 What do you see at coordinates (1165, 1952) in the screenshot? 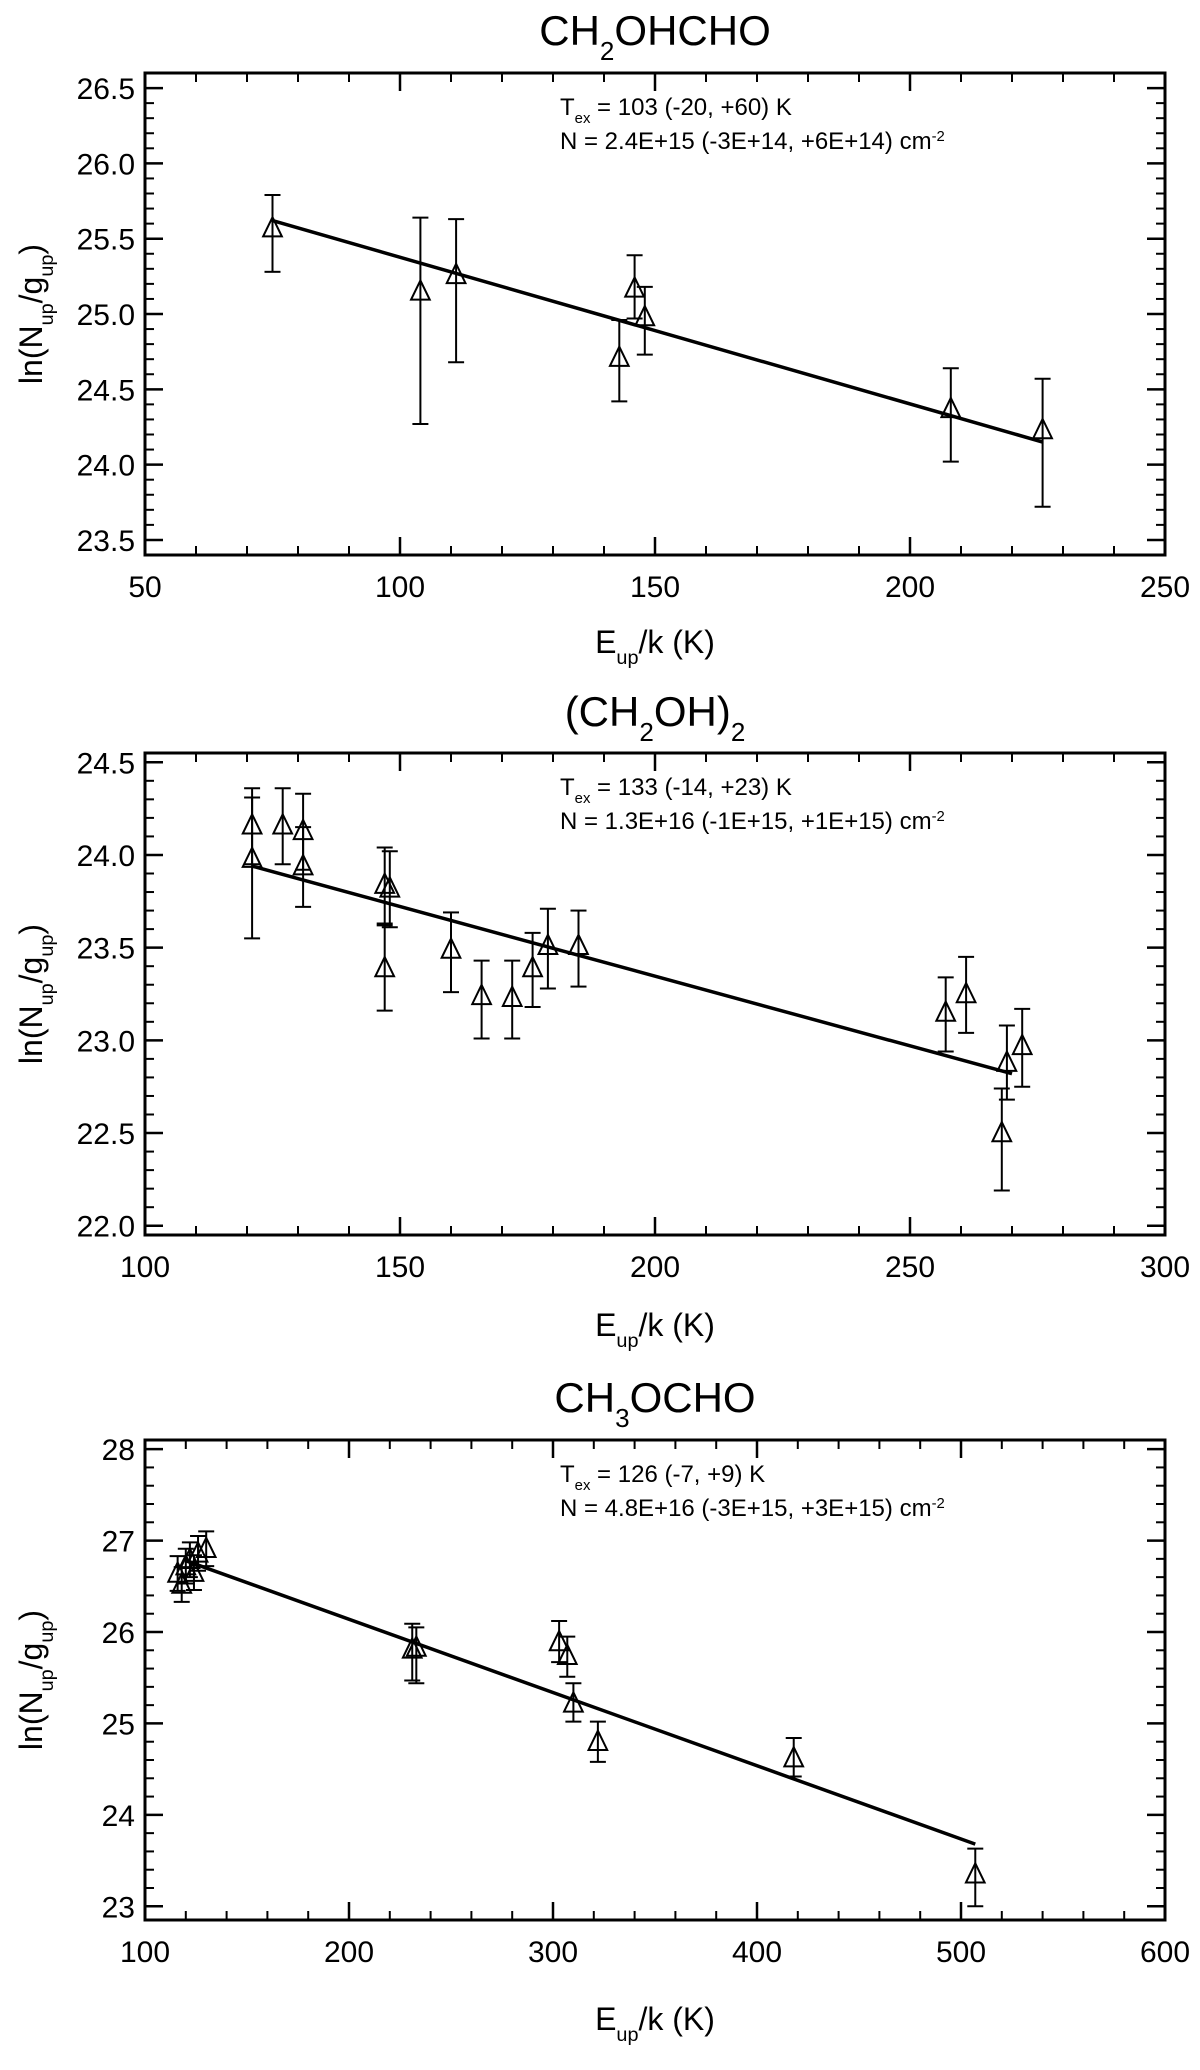
I see `x-tick-label: 600` at bounding box center [1165, 1952].